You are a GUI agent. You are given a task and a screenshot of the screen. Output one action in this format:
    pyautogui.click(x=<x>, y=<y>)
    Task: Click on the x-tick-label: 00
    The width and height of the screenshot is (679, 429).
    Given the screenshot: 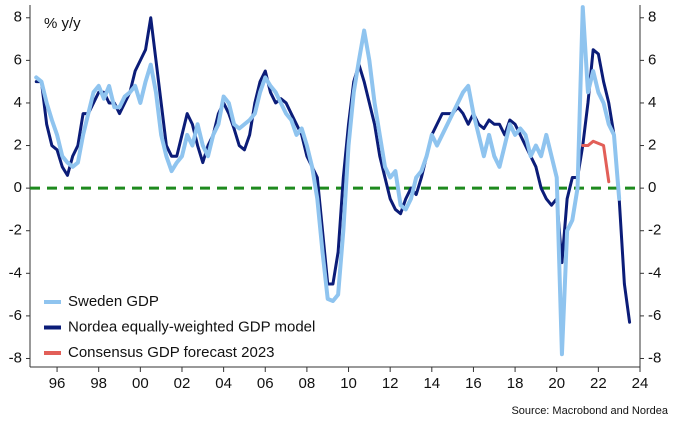 What is the action you would take?
    pyautogui.click(x=140, y=383)
    